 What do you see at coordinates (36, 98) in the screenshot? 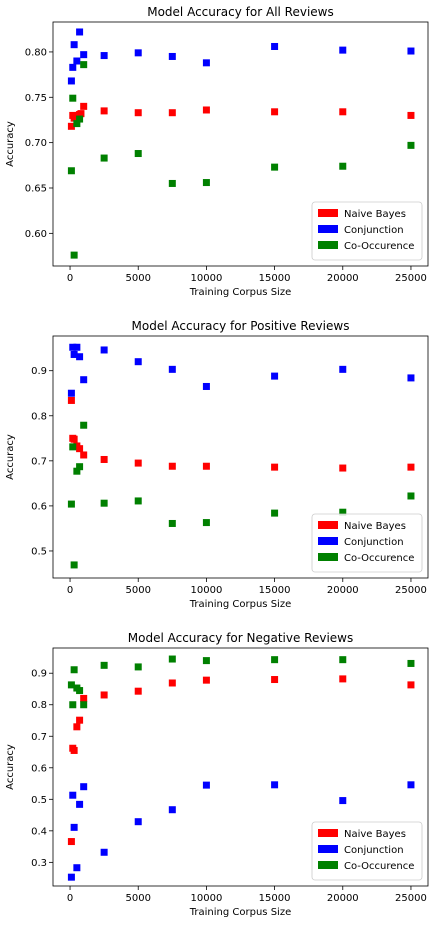
I see `y-tick-label: 0.75` at bounding box center [36, 98].